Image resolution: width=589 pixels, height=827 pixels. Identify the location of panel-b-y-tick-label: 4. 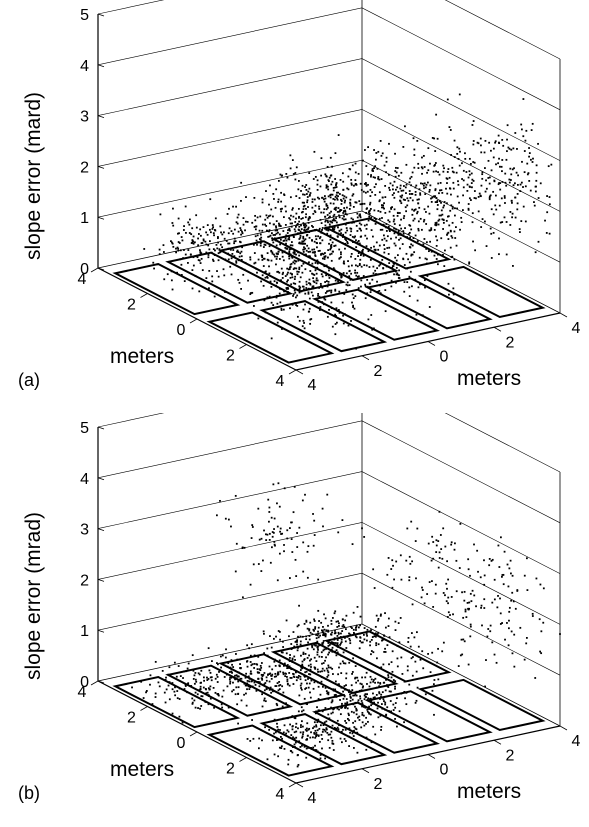
(576, 741).